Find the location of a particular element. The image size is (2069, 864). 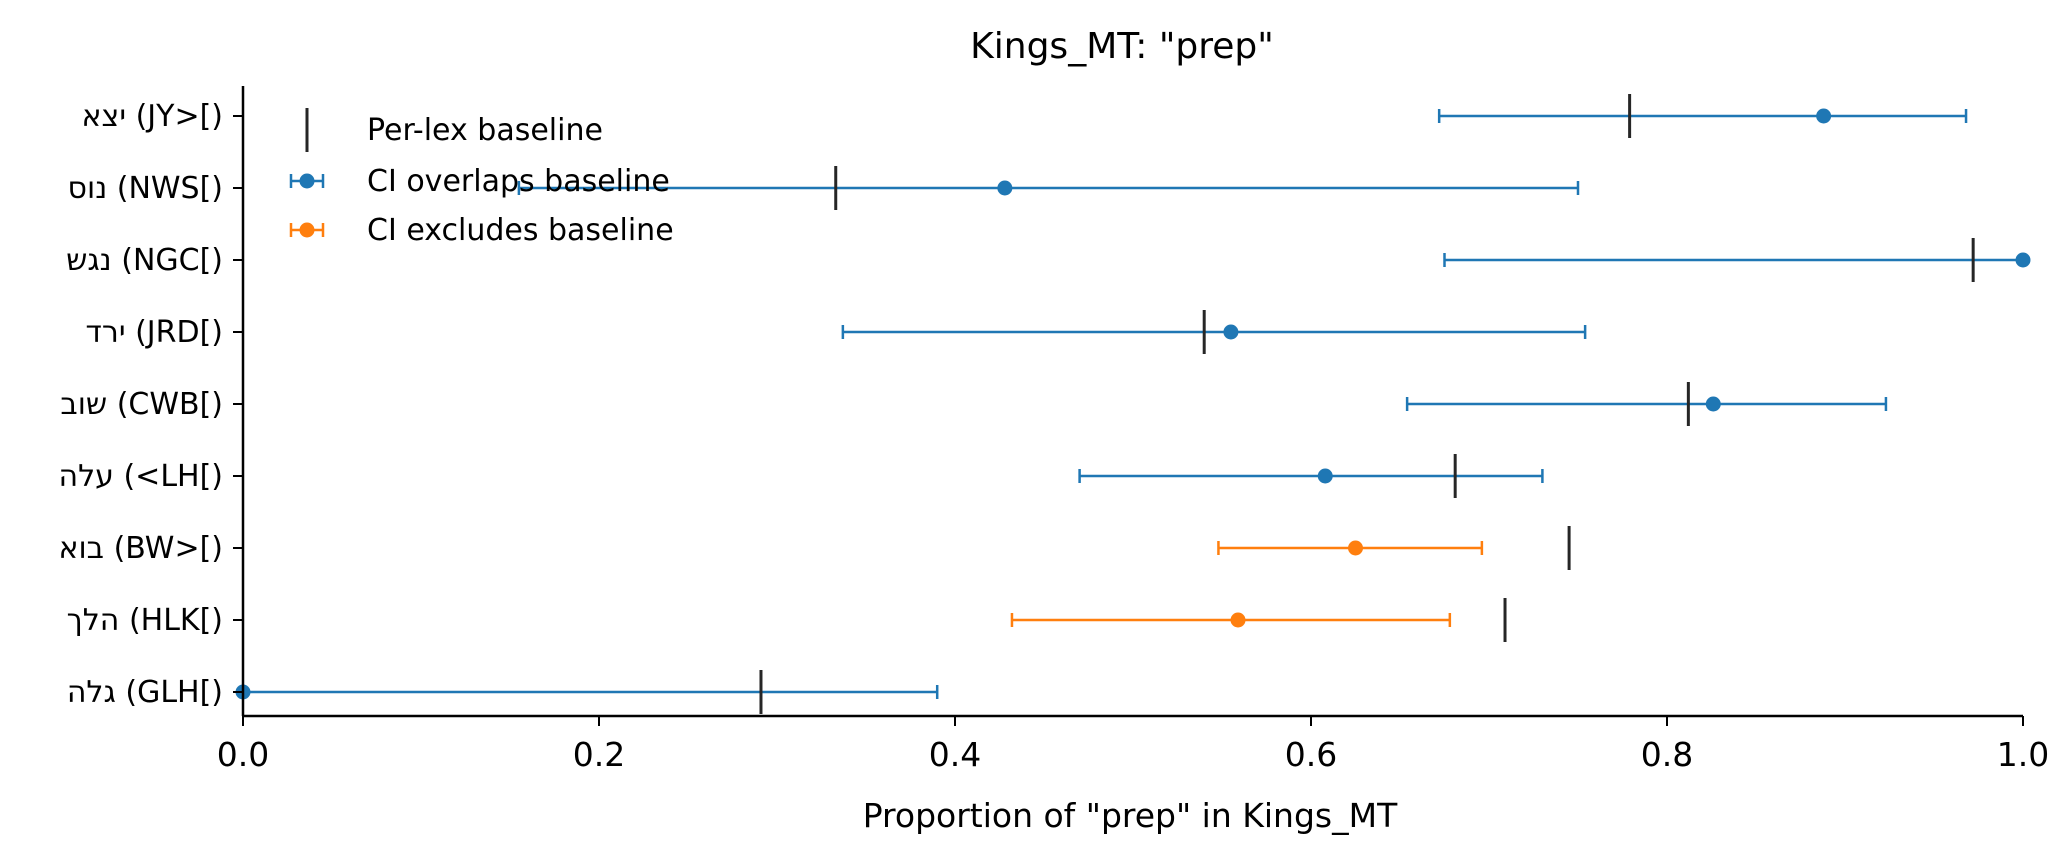

y-tick-label: גלה (GLH[) is located at coordinates (145, 692).